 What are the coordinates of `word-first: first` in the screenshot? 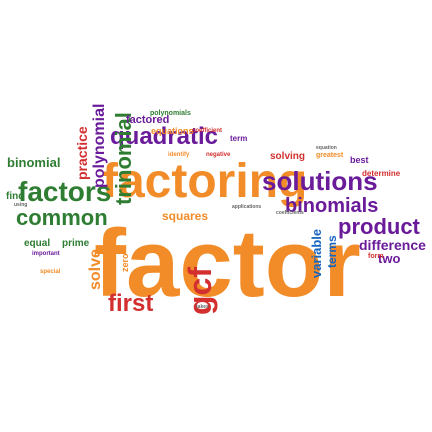 It's located at (131, 303).